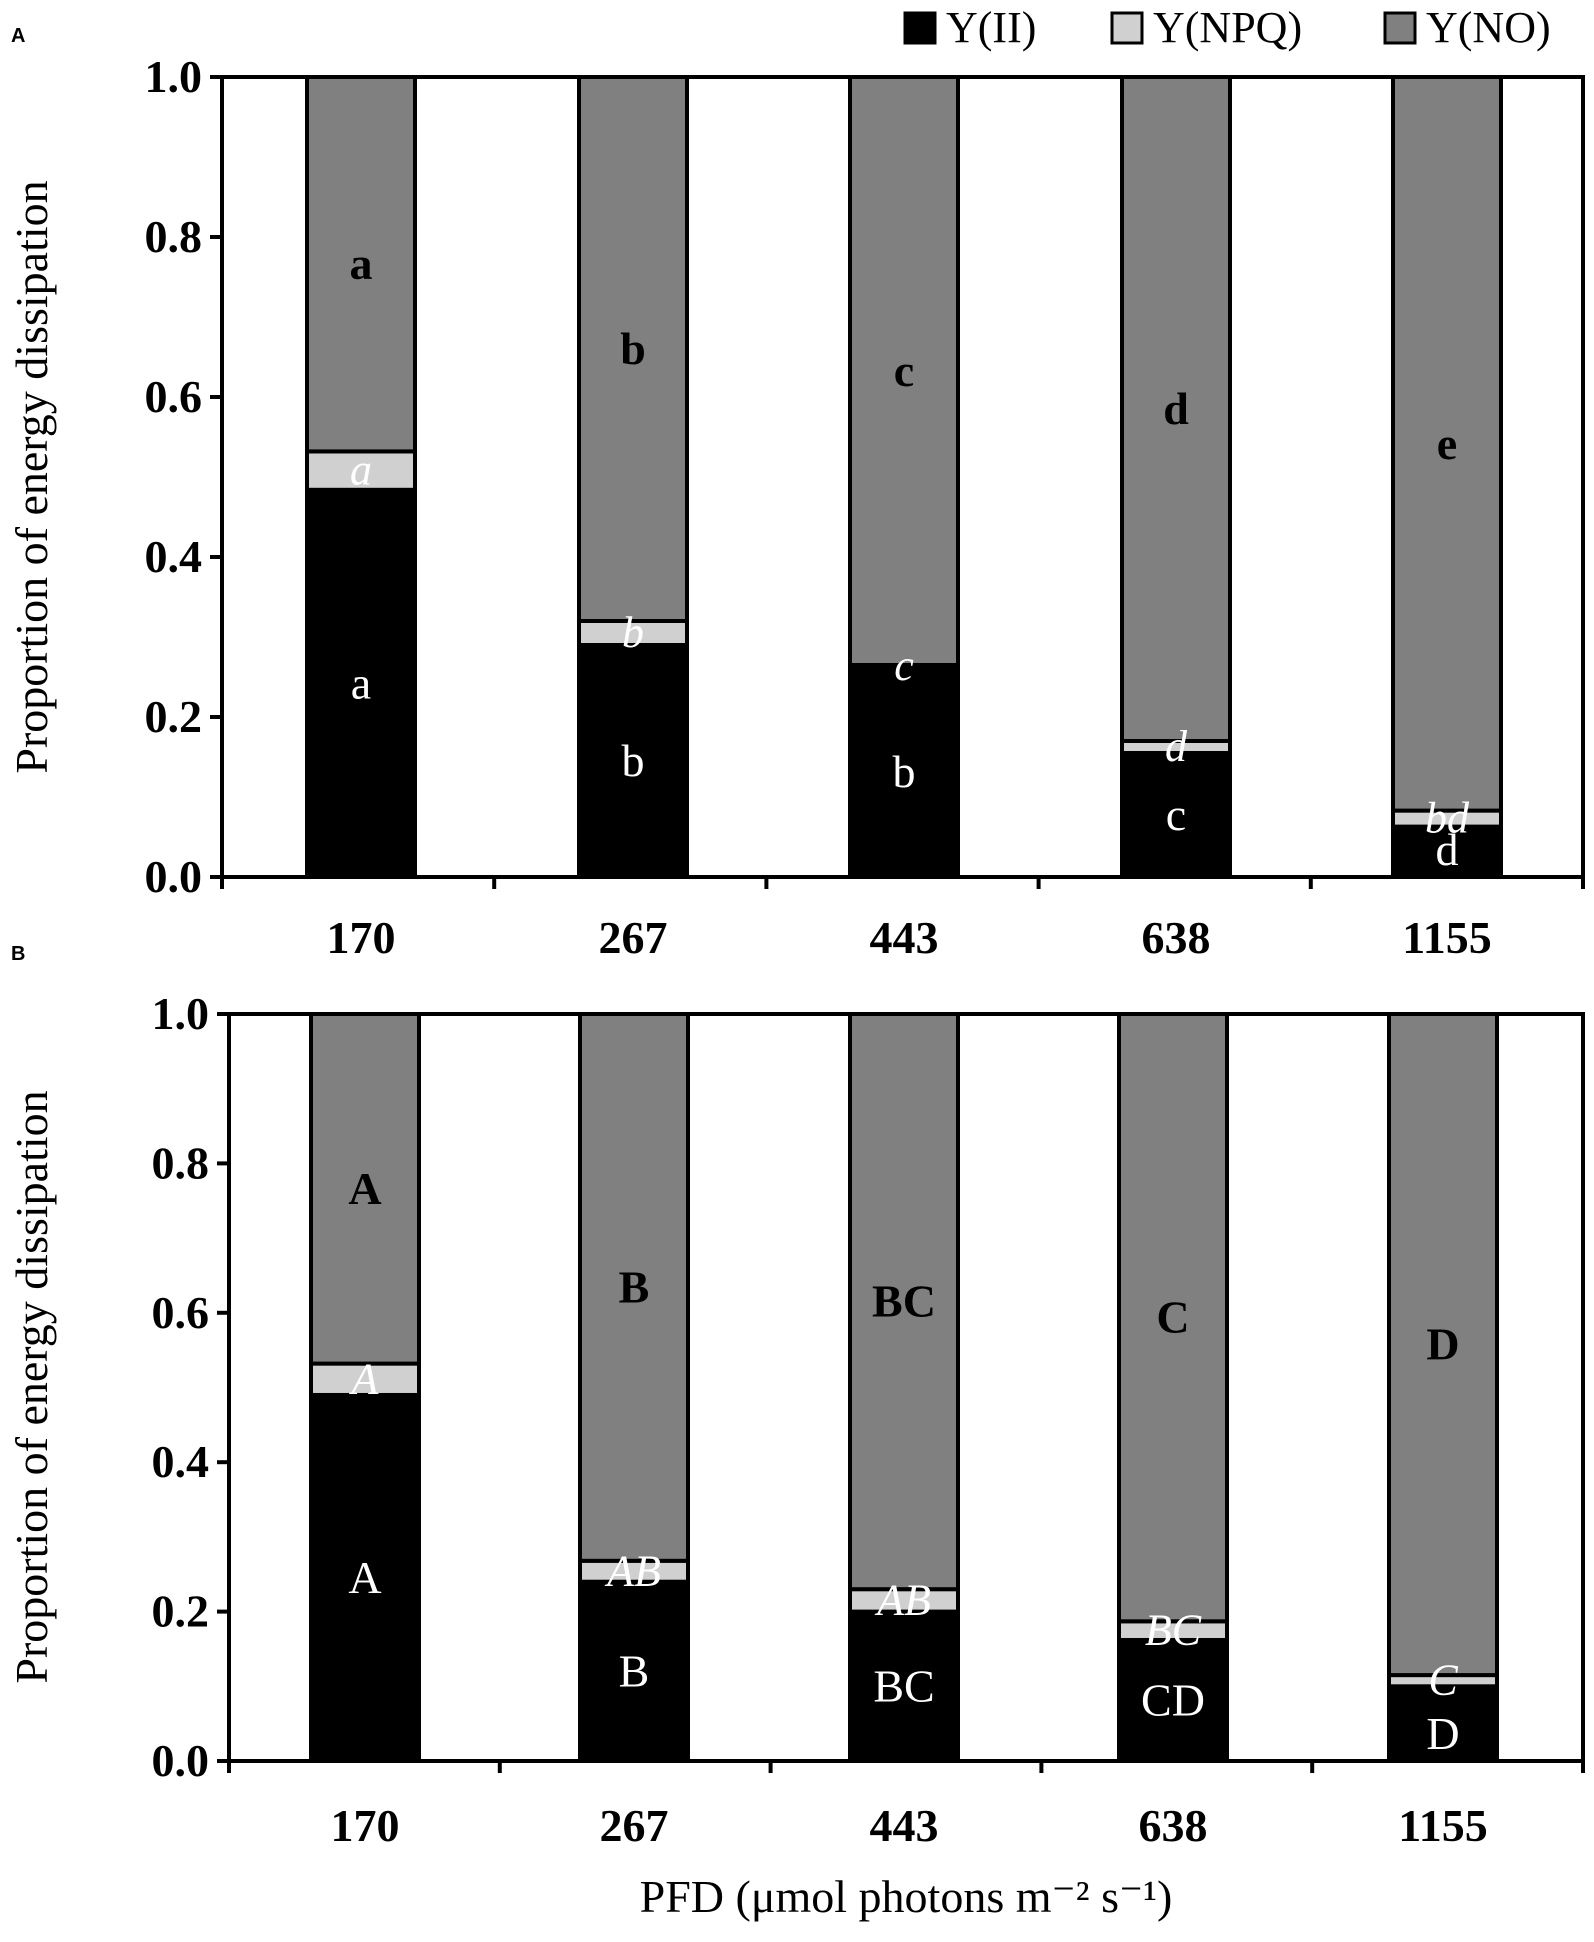 The image size is (1594, 1942). I want to click on letter-ynpq-no: A, so click(364, 1188).